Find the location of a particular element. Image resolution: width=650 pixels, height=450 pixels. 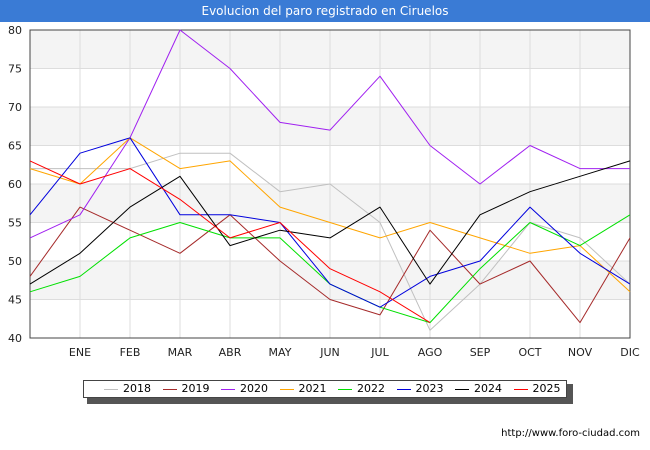

y-axis-ticks: 40 45 50 55 60 65 70 75 80 is located at coordinates (15, 184).